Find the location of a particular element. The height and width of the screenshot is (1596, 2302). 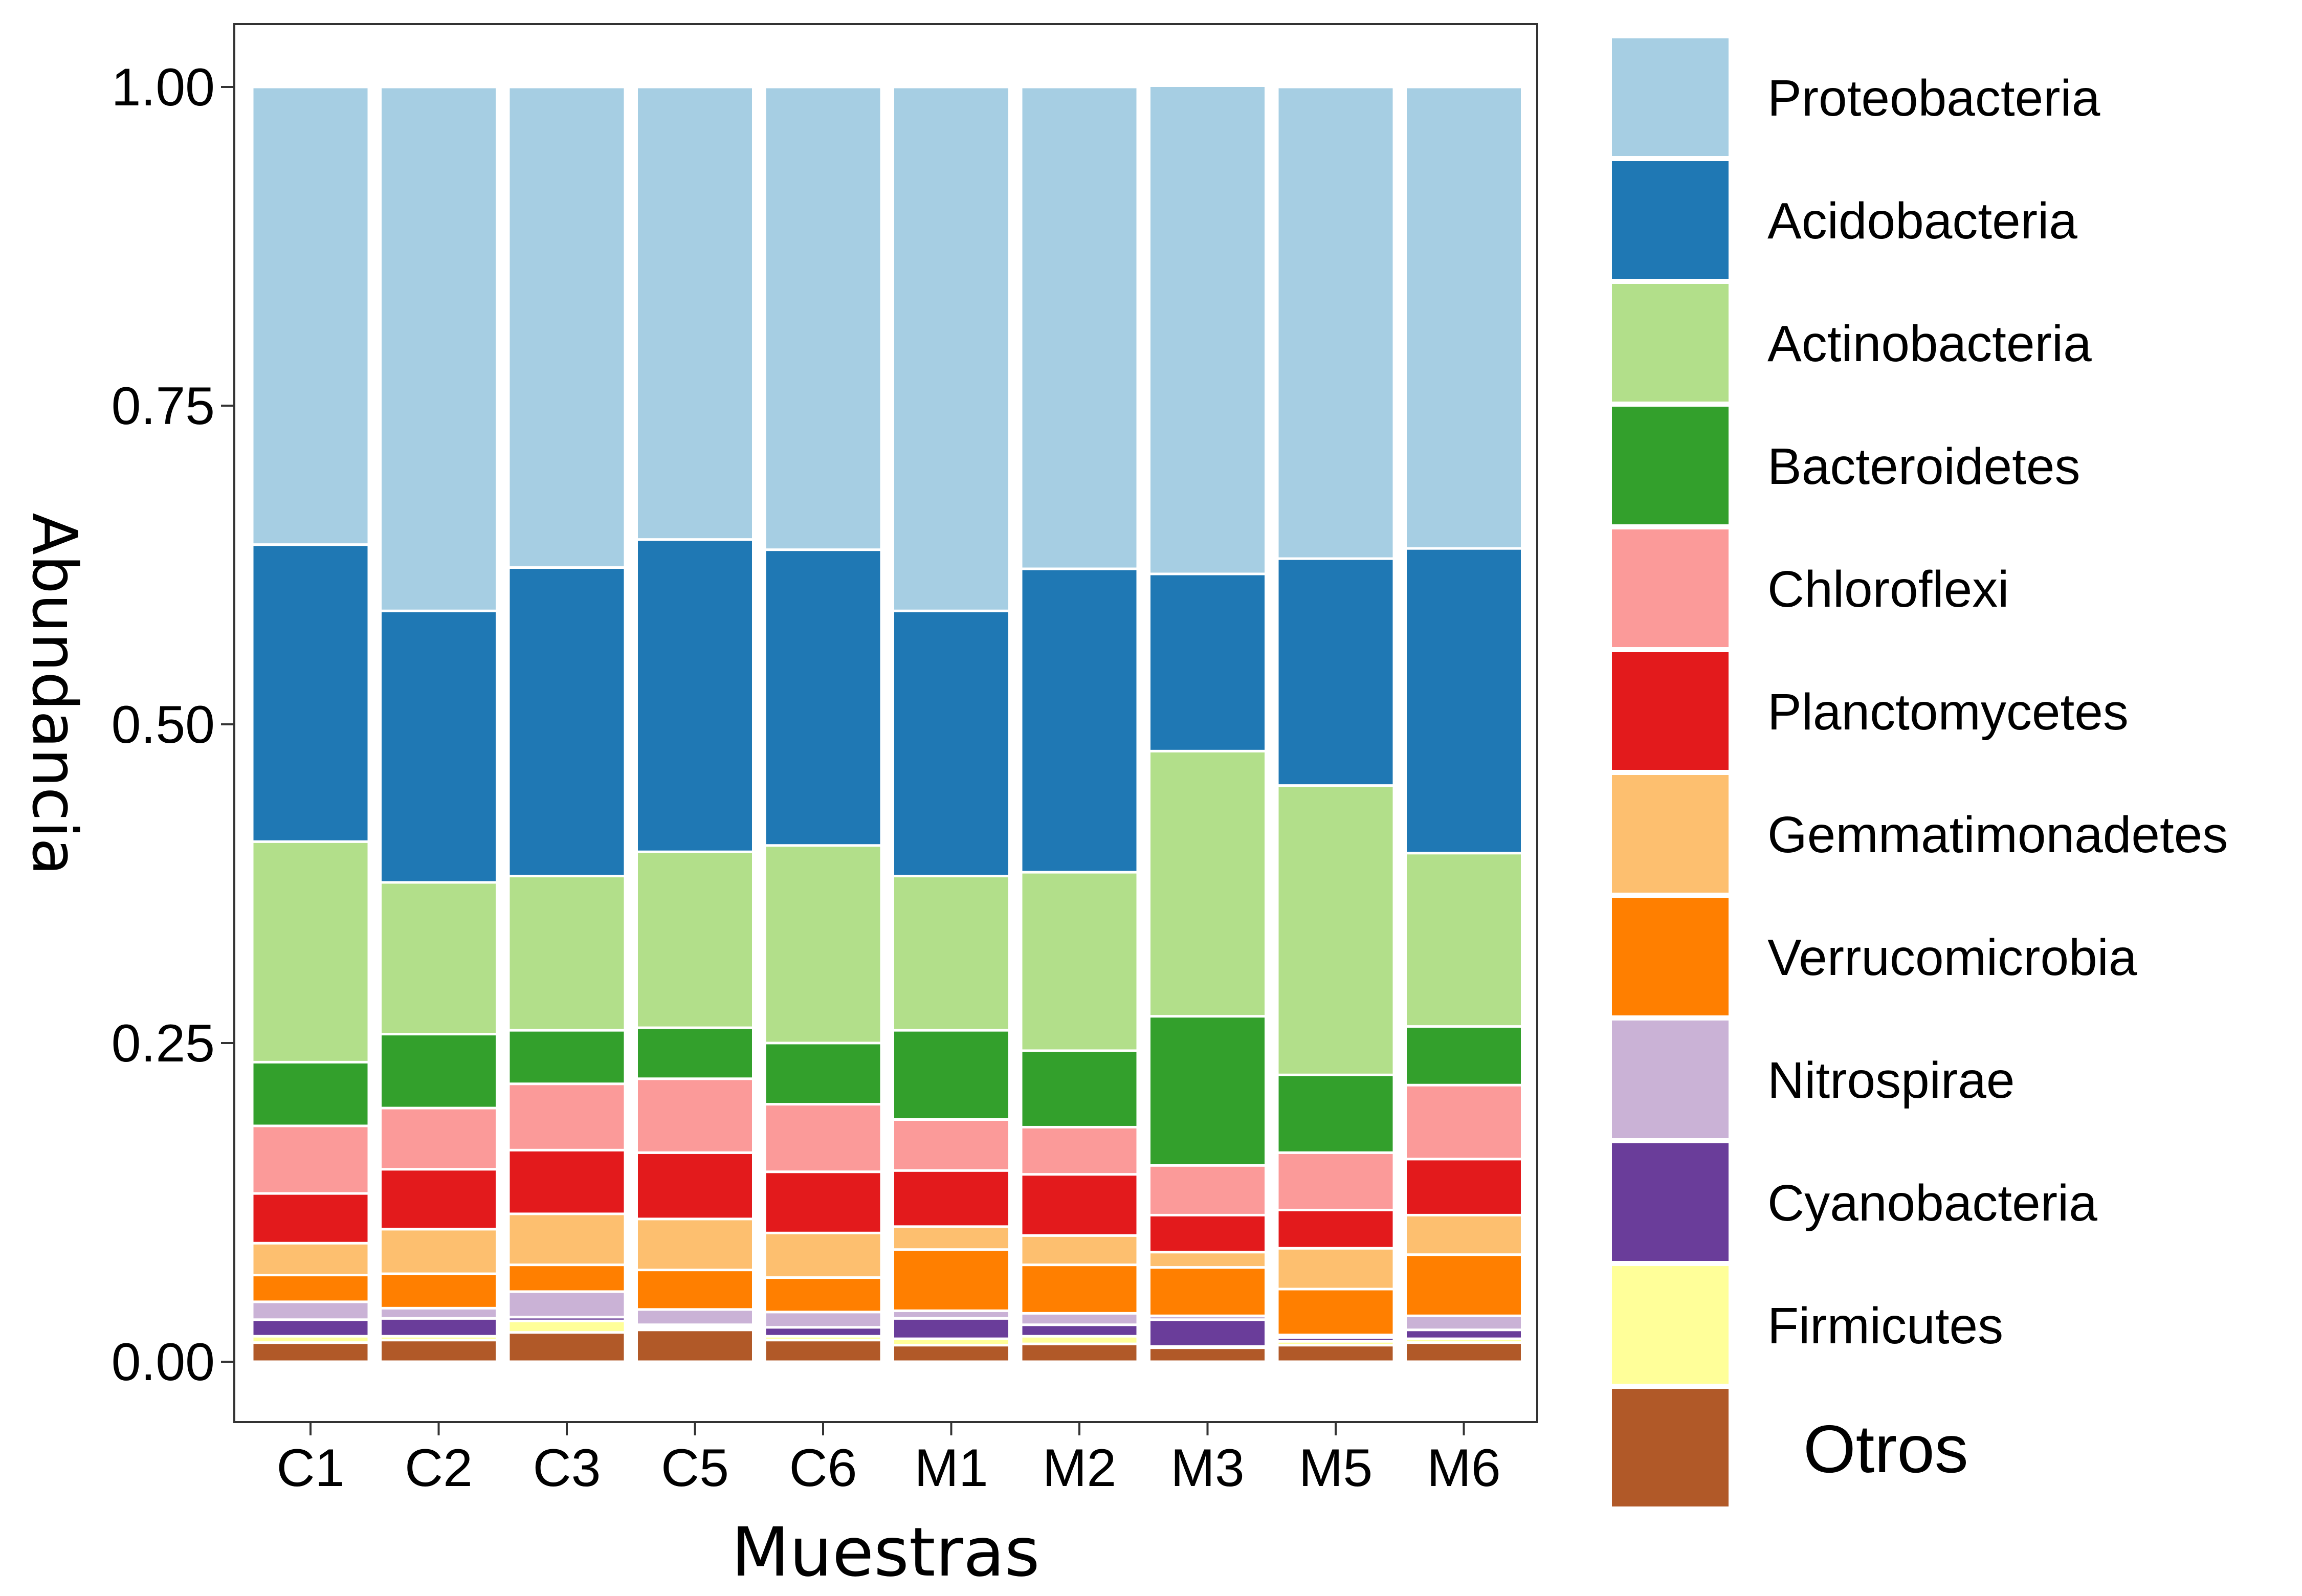

bar-segment-c2-cyanobacteria is located at coordinates (438, 1327).